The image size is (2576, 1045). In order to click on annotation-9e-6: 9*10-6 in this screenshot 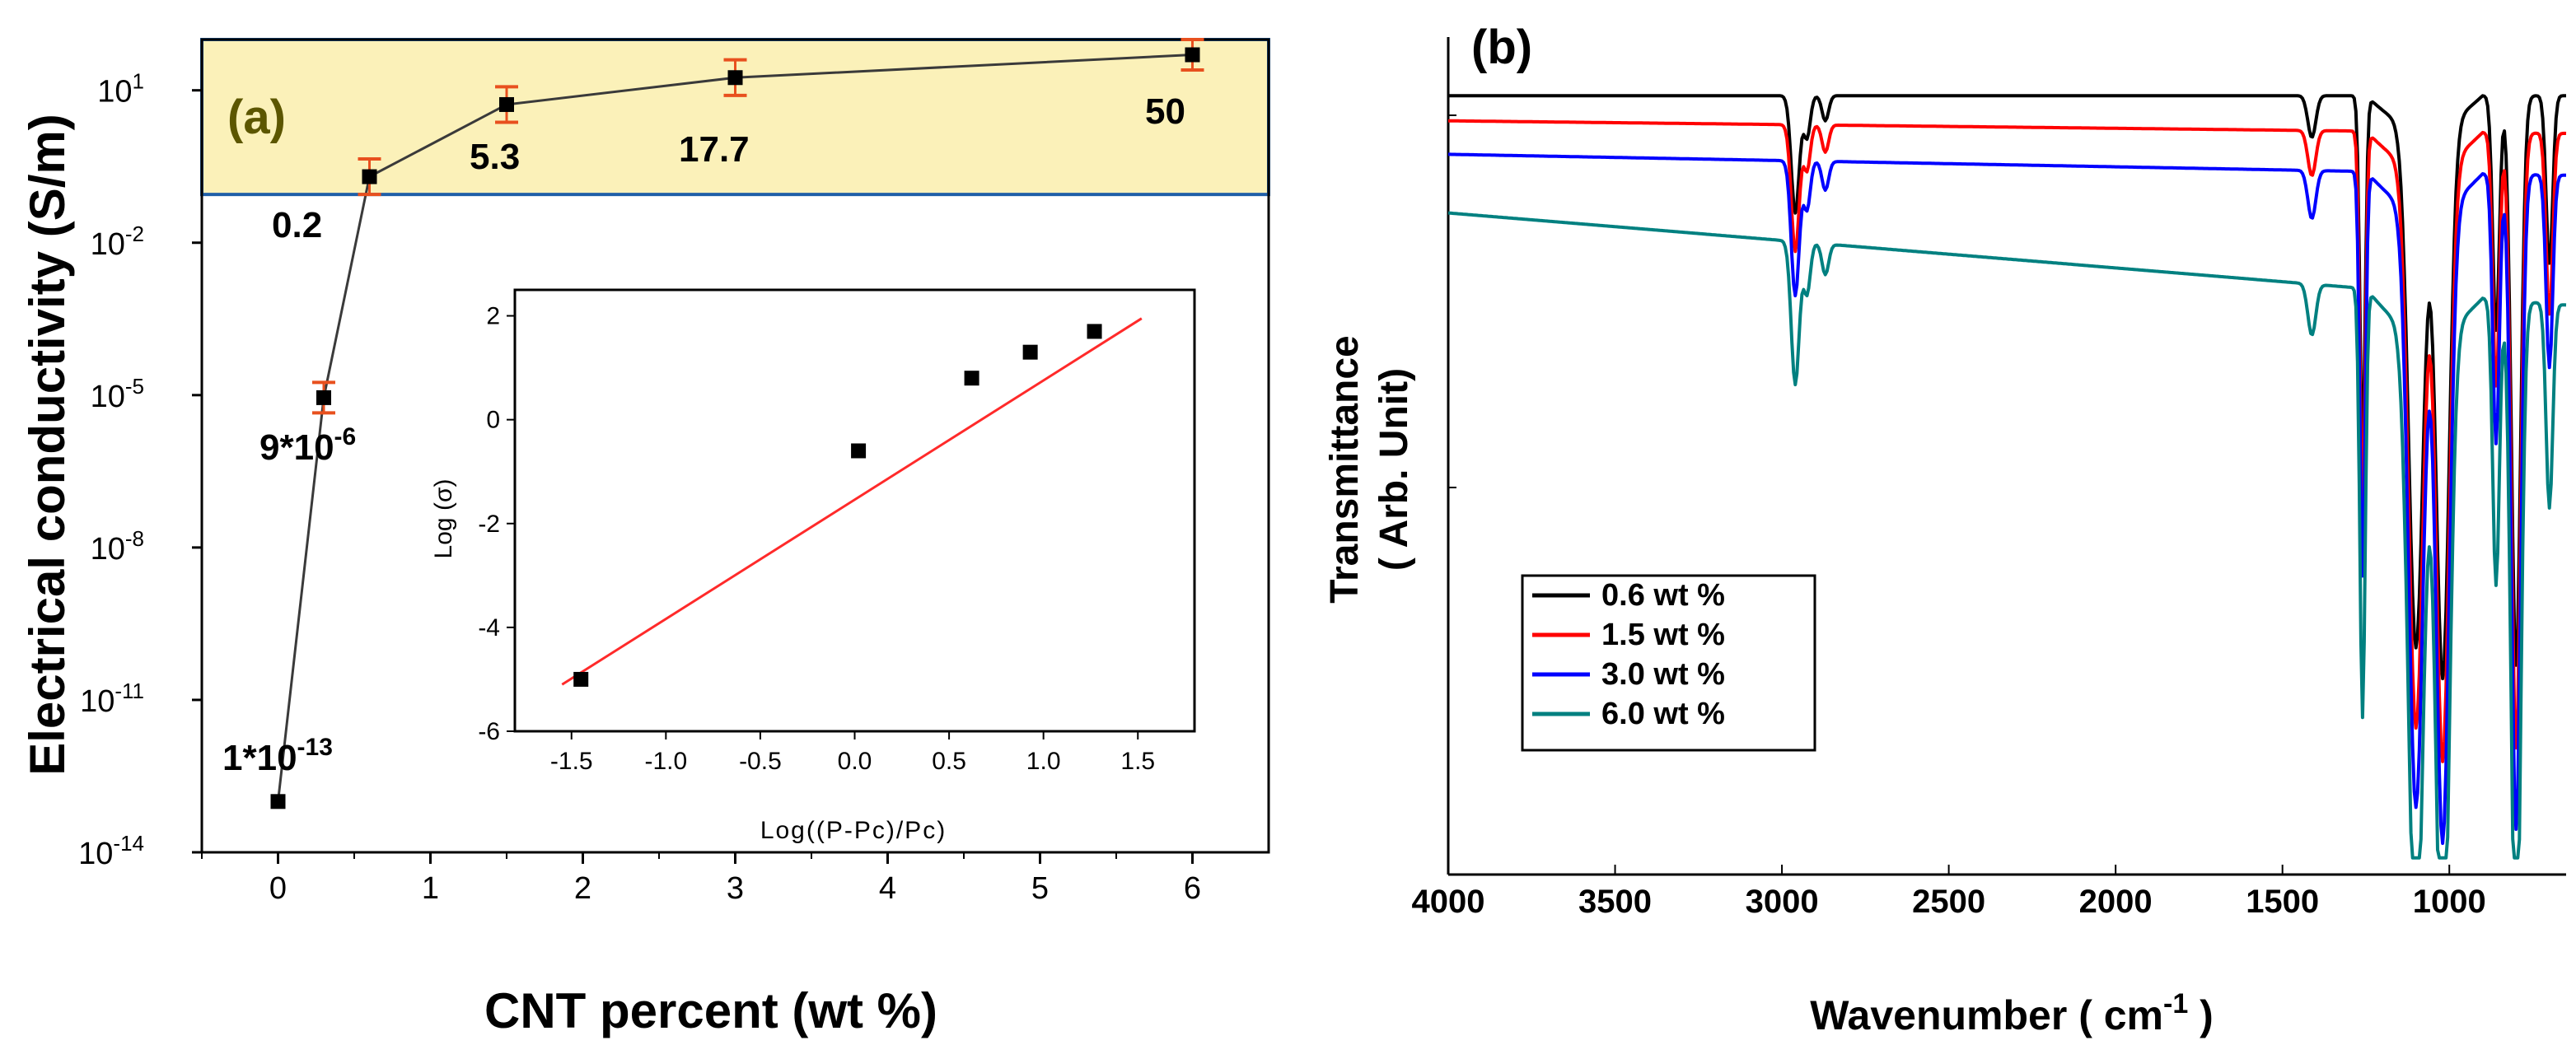, I will do `click(307, 445)`.